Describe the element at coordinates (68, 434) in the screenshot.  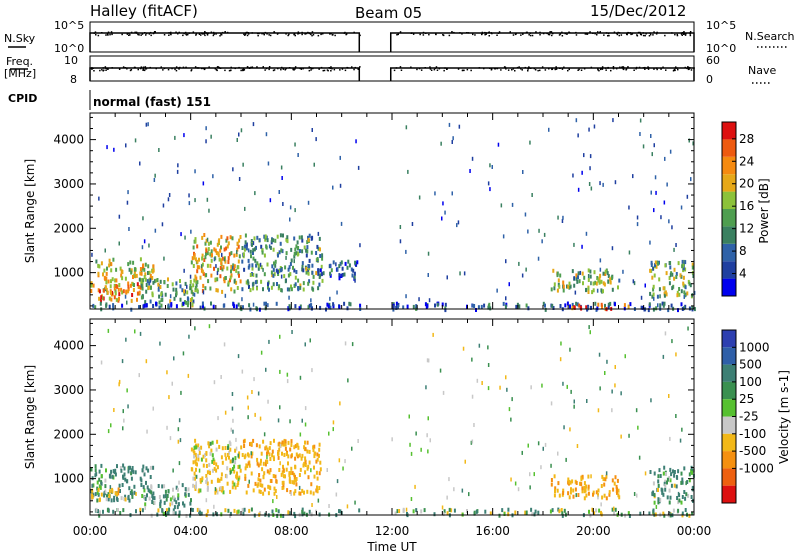
I see `y-tick-label: 2000` at that location.